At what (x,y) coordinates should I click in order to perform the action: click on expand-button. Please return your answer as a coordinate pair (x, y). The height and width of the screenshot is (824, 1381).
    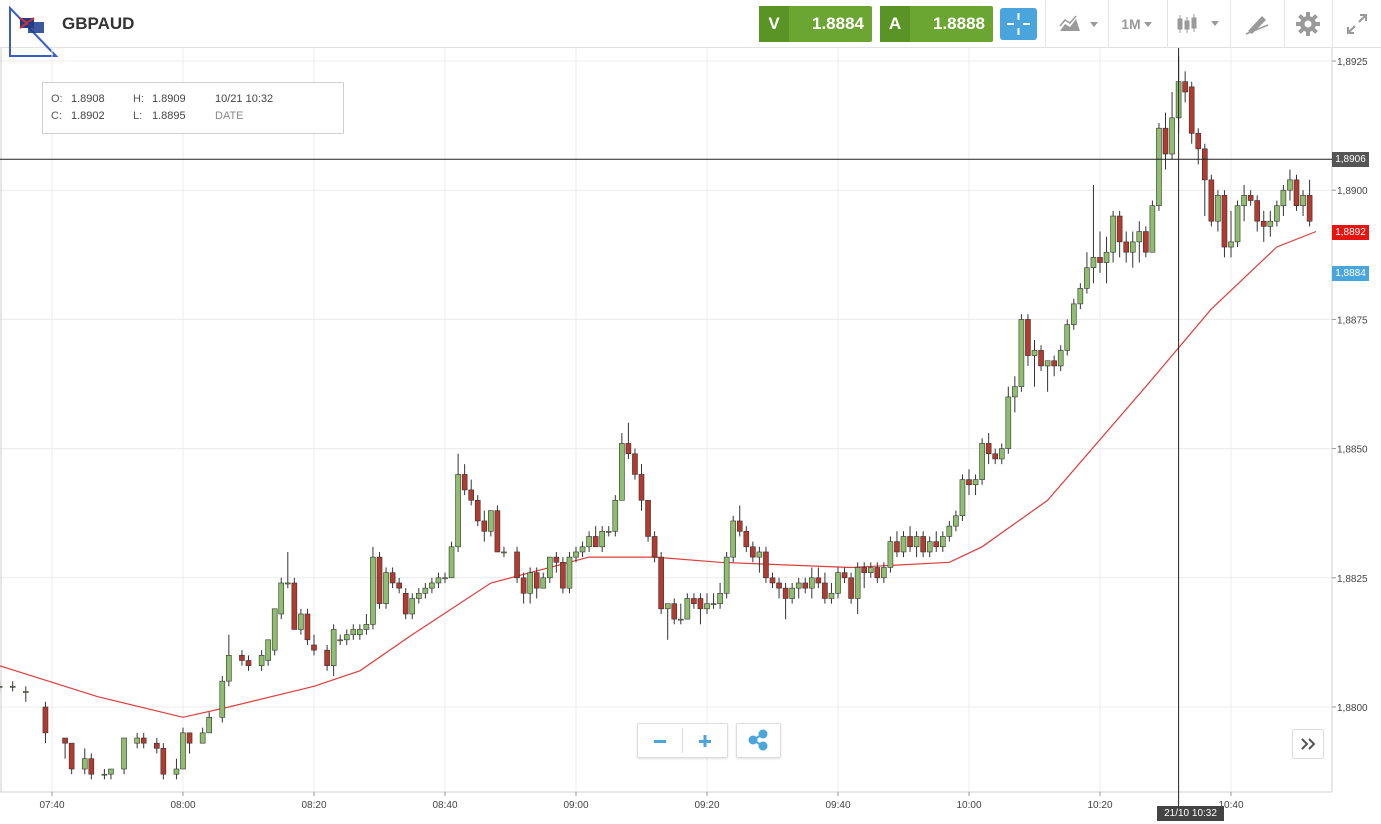
    Looking at the image, I should click on (1357, 24).